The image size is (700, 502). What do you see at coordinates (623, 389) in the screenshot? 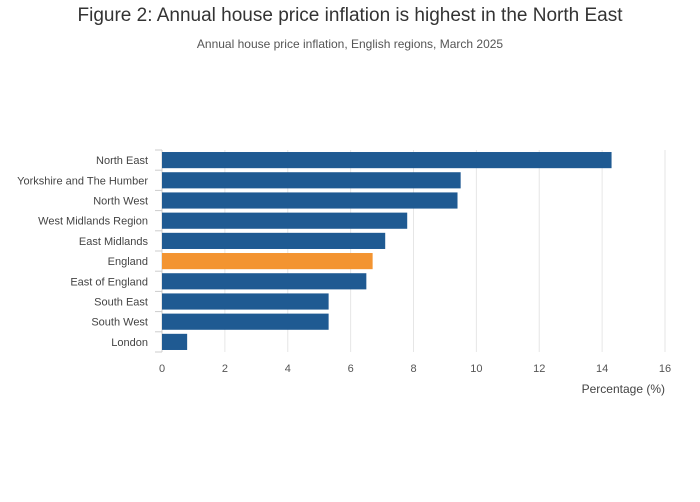
I see `x-axis-title: Percentage (%)` at bounding box center [623, 389].